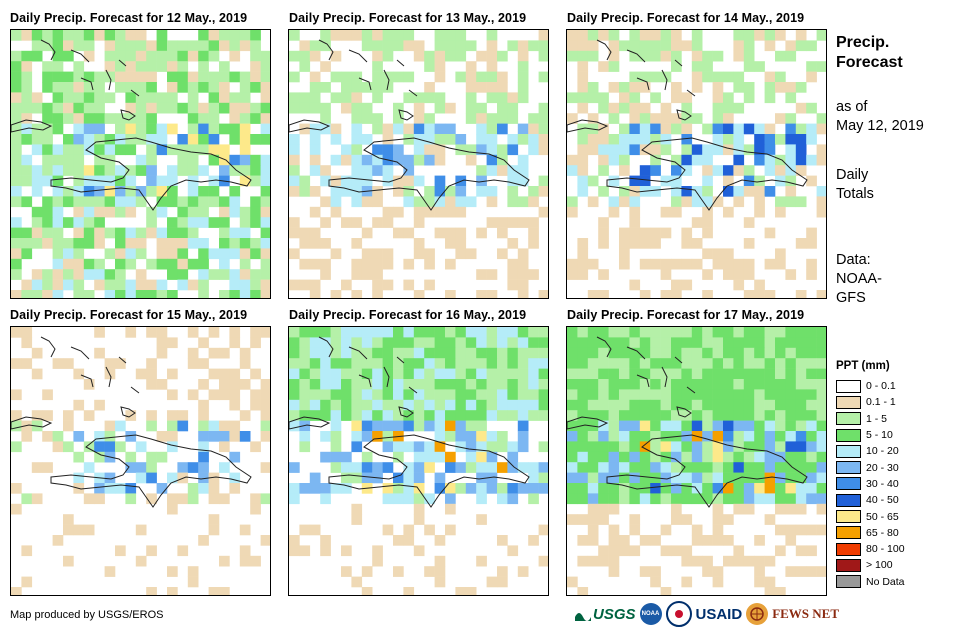  What do you see at coordinates (859, 279) in the screenshot?
I see `data-source-line2: NOAA-` at bounding box center [859, 279].